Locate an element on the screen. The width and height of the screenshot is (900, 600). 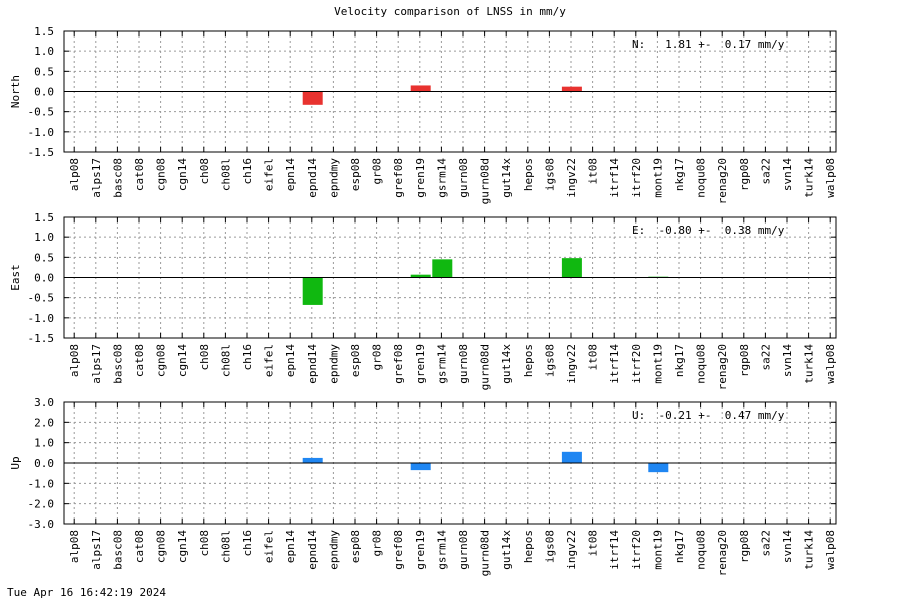
y-axis-label: Up is located at coordinates (15, 462).